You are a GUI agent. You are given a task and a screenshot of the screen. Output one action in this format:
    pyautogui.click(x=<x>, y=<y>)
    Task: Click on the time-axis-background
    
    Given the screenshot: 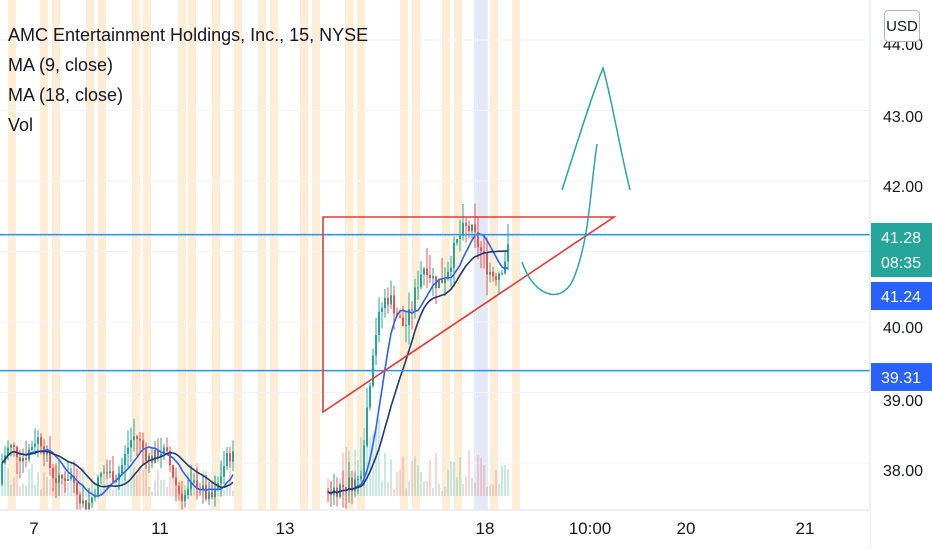 What is the action you would take?
    pyautogui.click(x=435, y=530)
    